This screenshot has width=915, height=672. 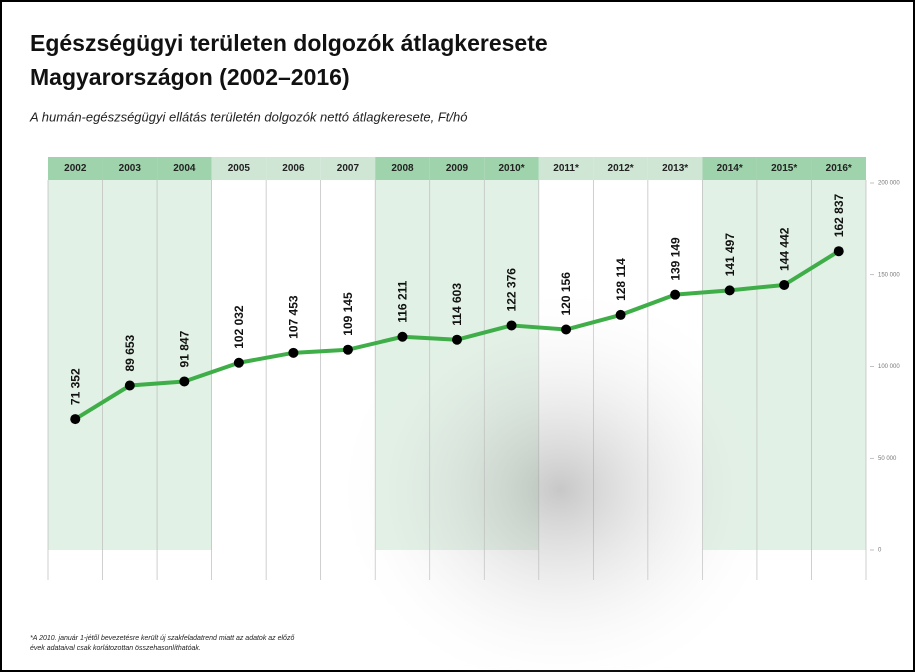 I want to click on data-label: 116 211, so click(x=403, y=301).